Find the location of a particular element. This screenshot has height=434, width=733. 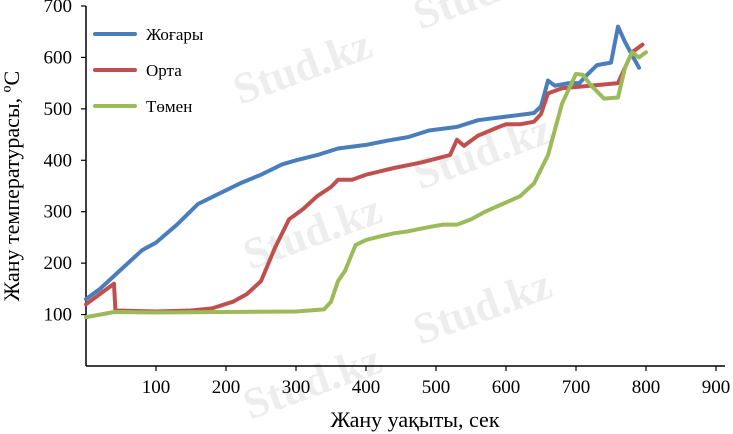

y-tick-label: 600 is located at coordinates (58, 57).